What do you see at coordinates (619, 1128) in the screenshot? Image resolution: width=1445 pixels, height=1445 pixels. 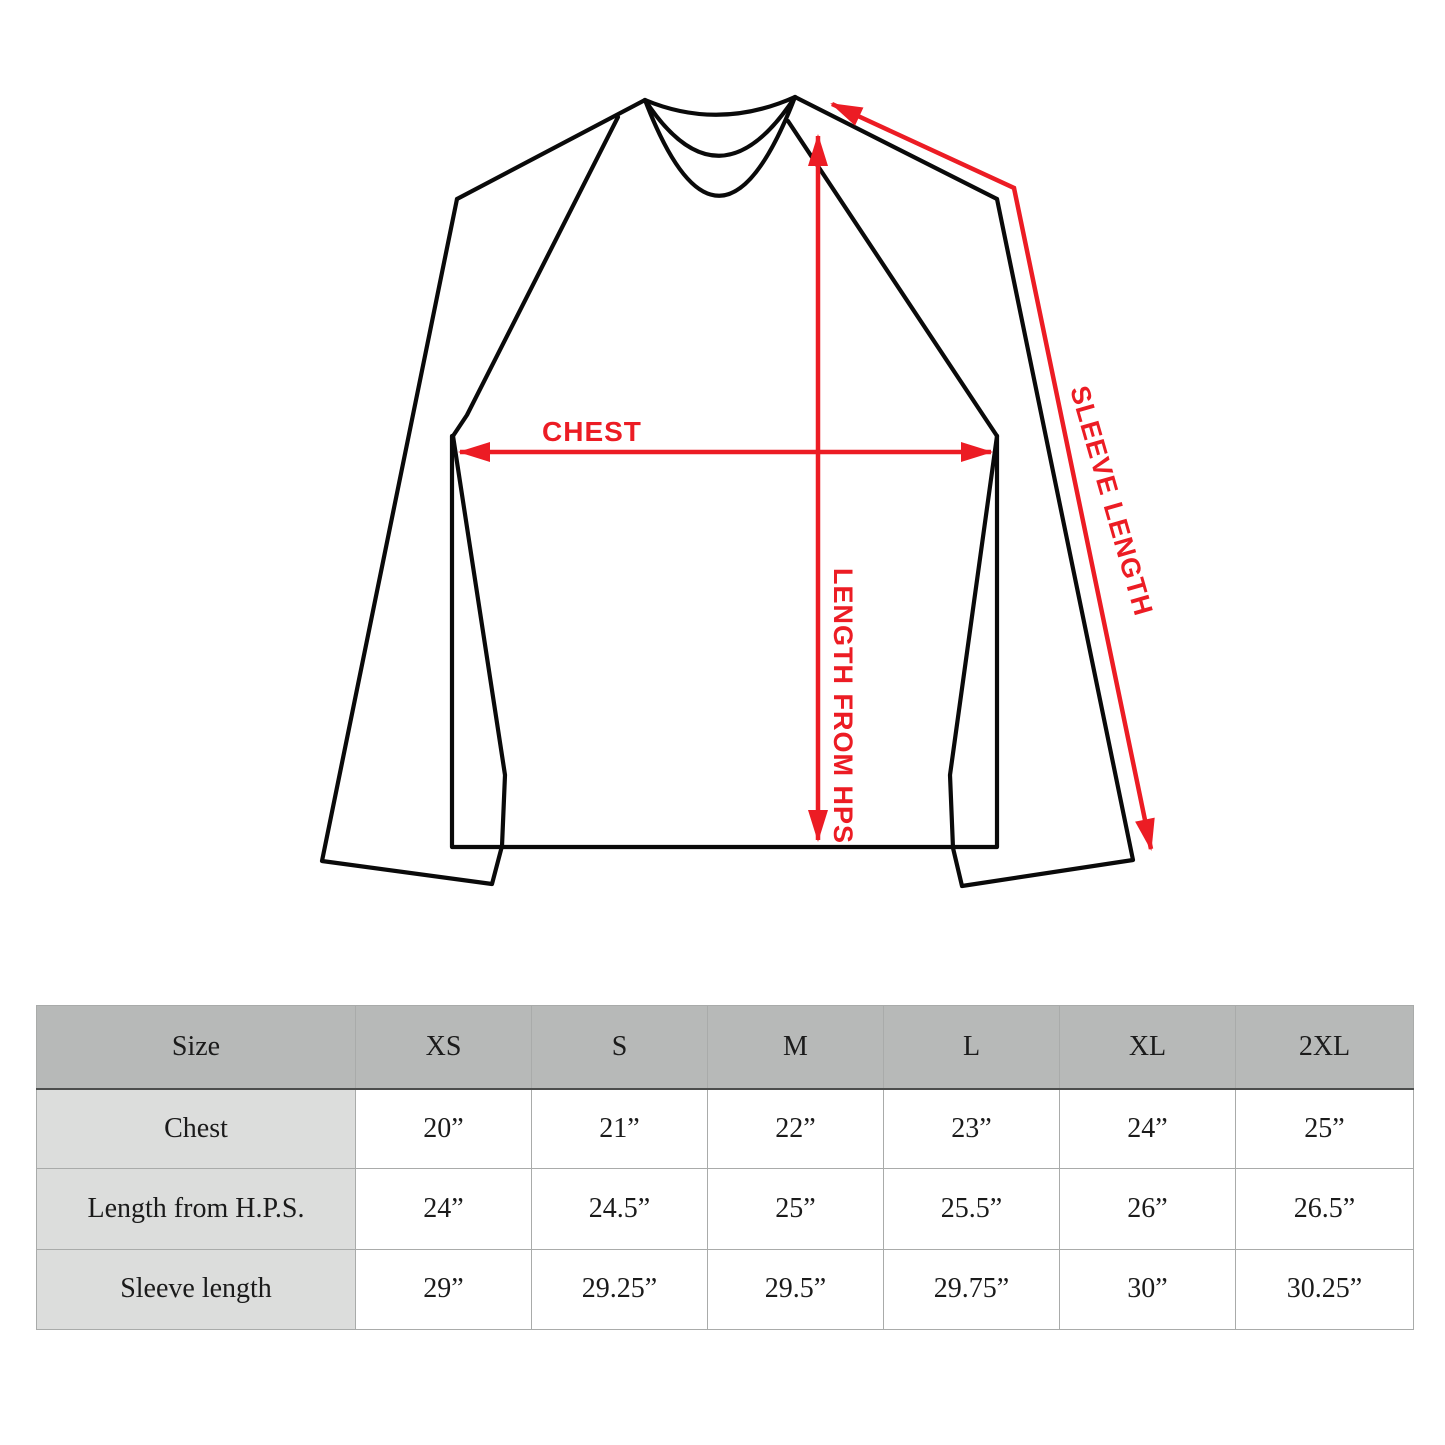 I see `measurement-cell: 21”` at bounding box center [619, 1128].